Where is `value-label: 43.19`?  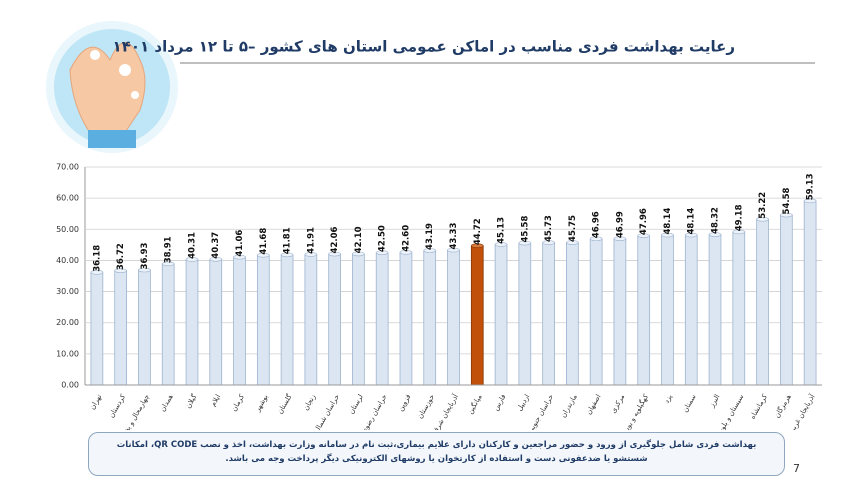 value-label: 43.19 is located at coordinates (430, 236).